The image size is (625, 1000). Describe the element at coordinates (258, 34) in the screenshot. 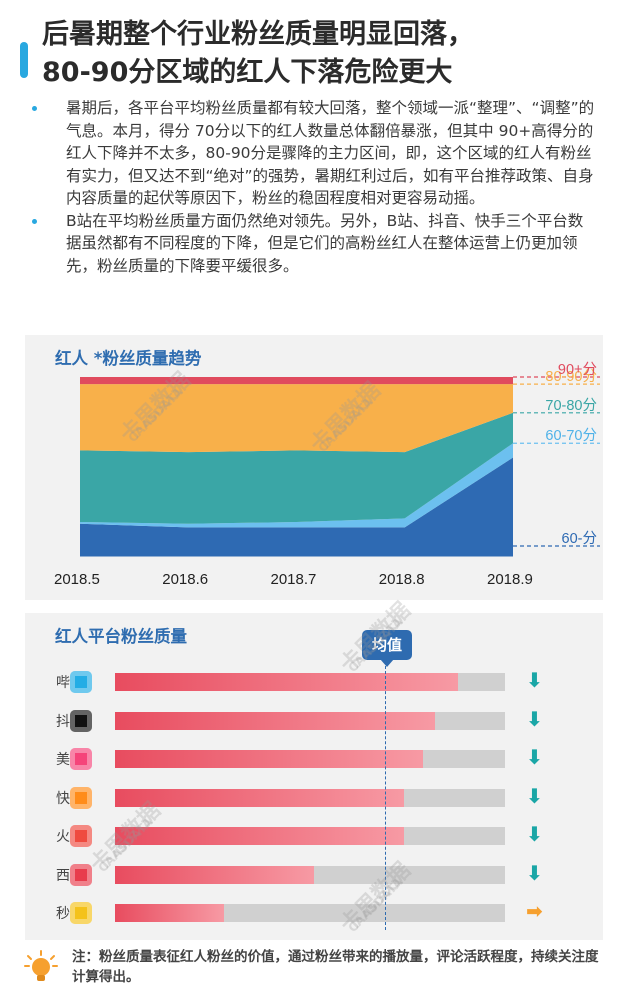

I see `title-line-1: 后暑期整个行业粉丝质量明显回落，` at that location.